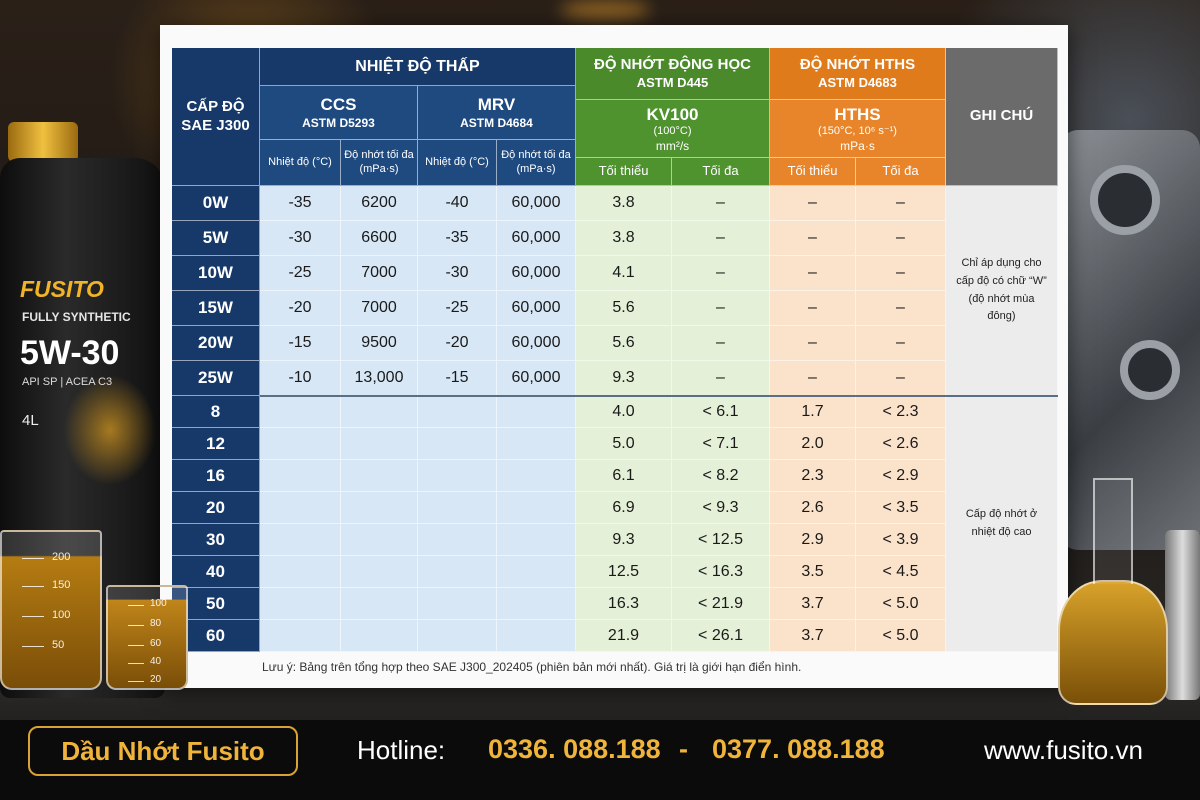 The width and height of the screenshot is (1200, 800). I want to click on data-cell-text: 21.9, so click(623, 635).